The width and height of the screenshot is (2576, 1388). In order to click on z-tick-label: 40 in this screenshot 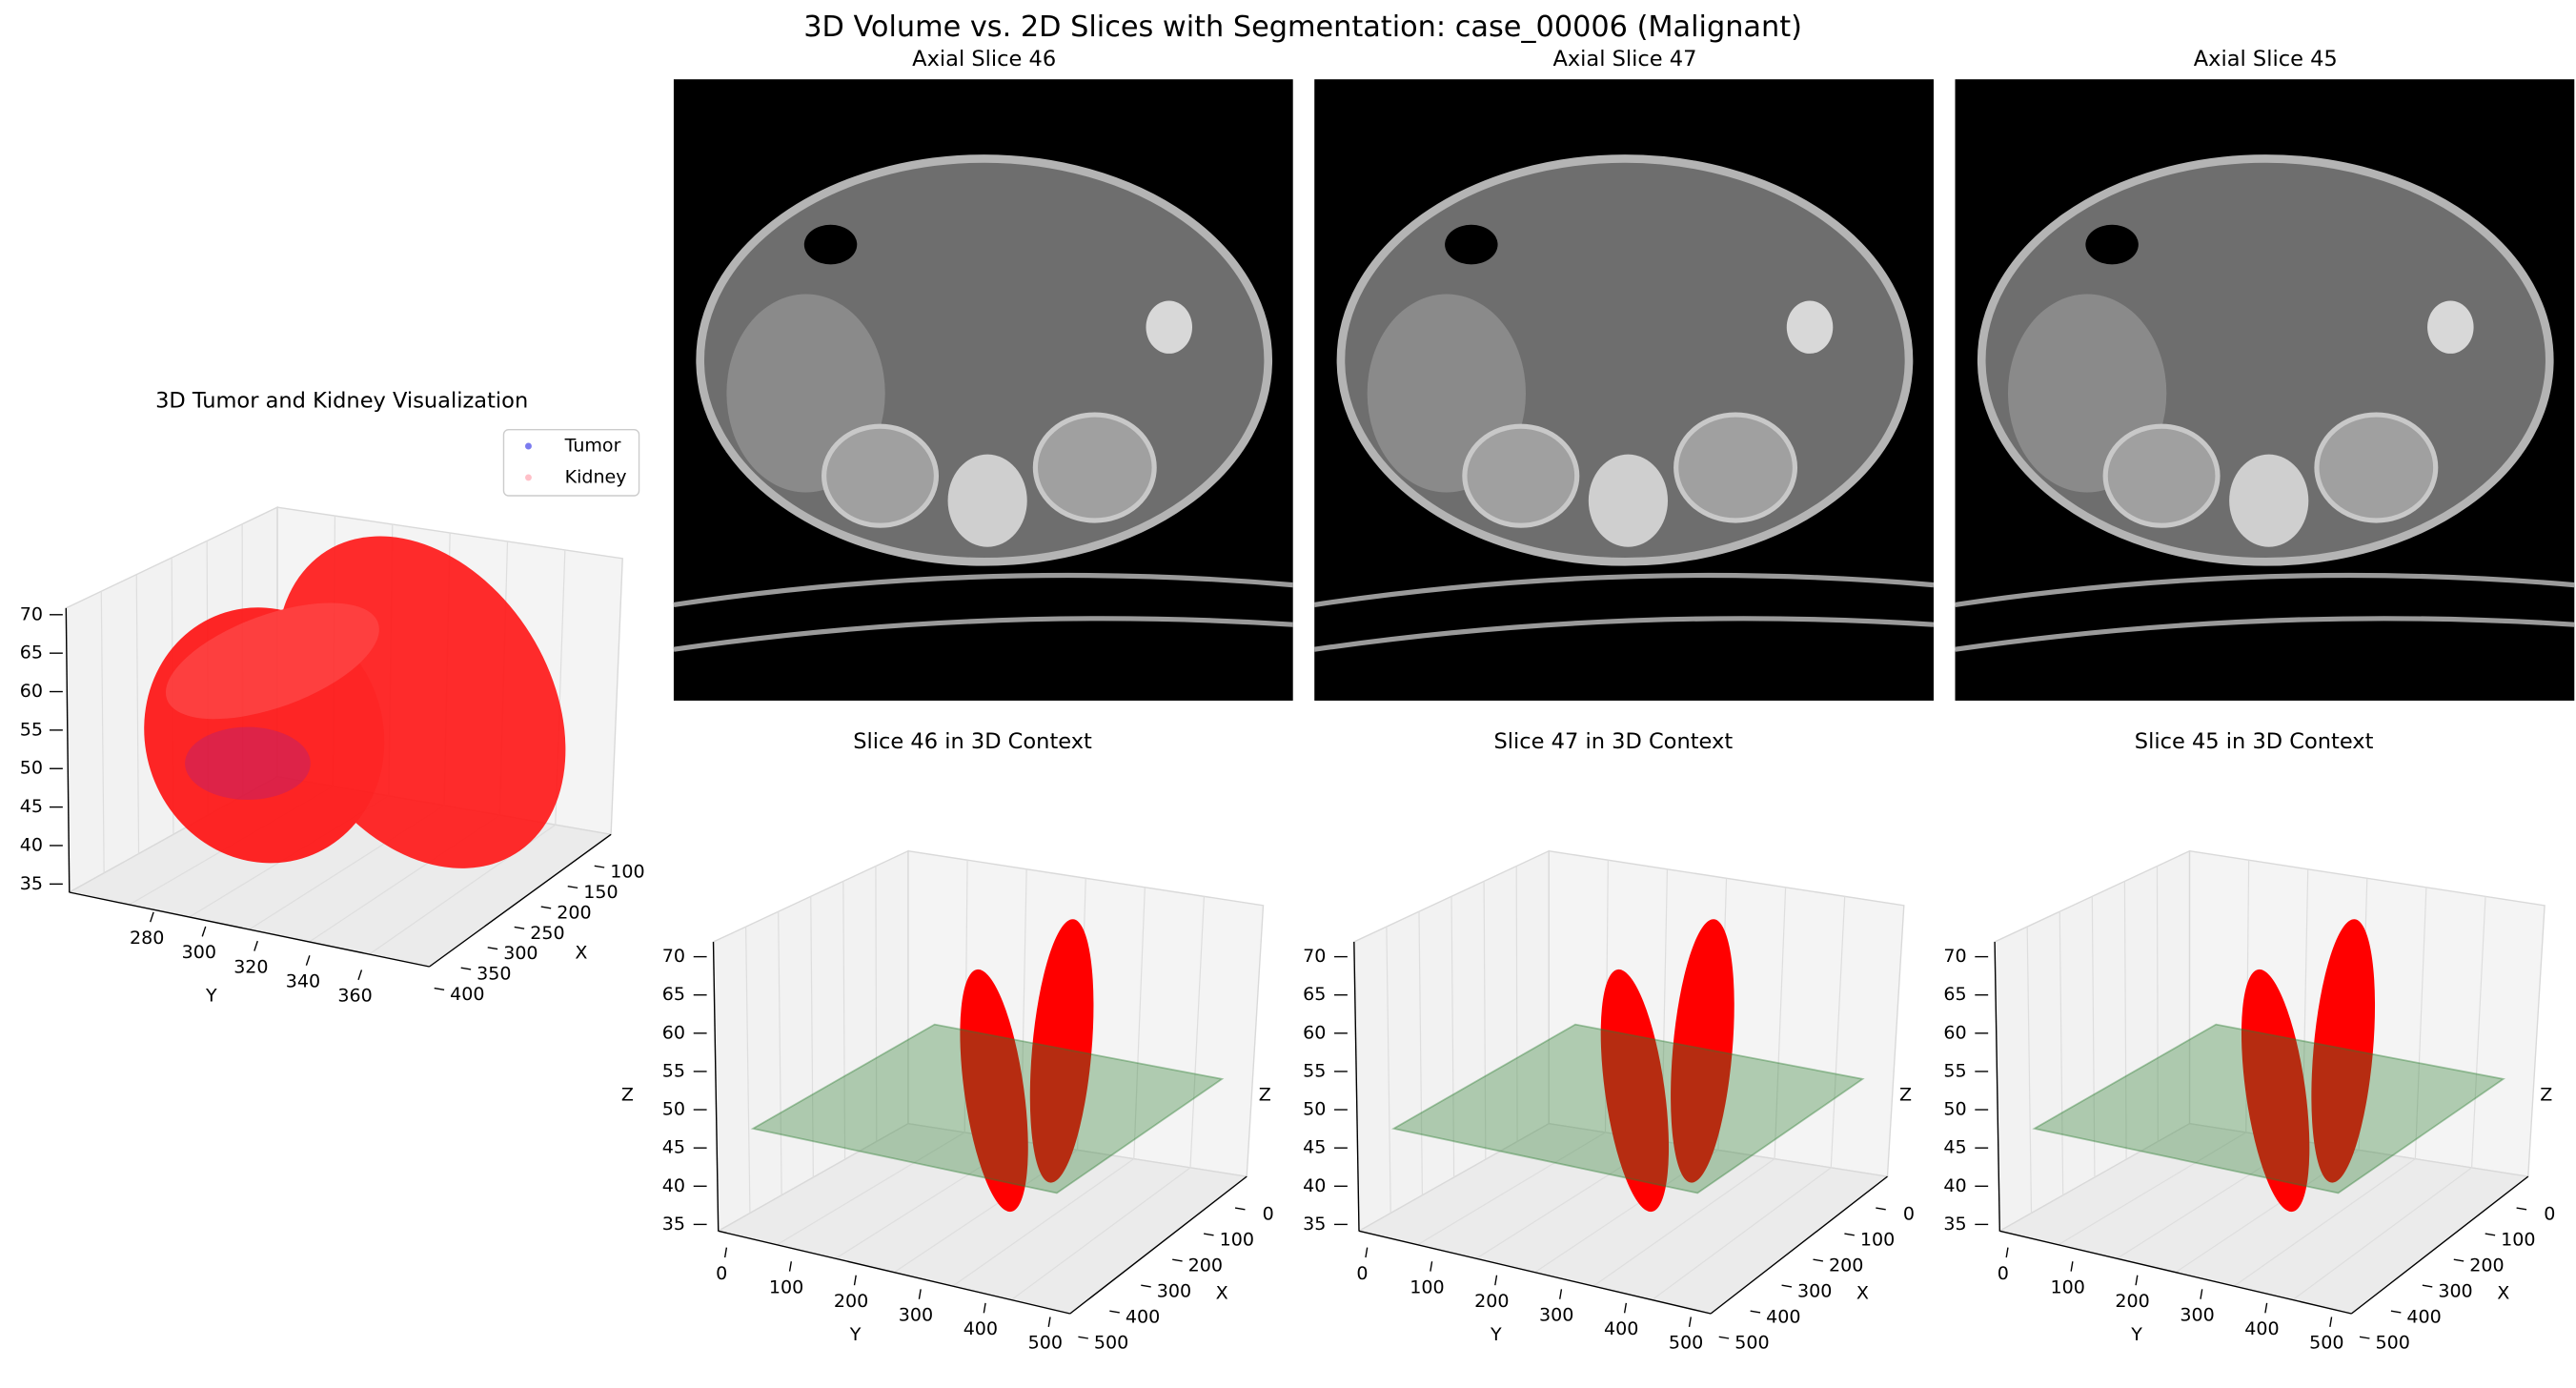, I will do `click(1954, 1185)`.